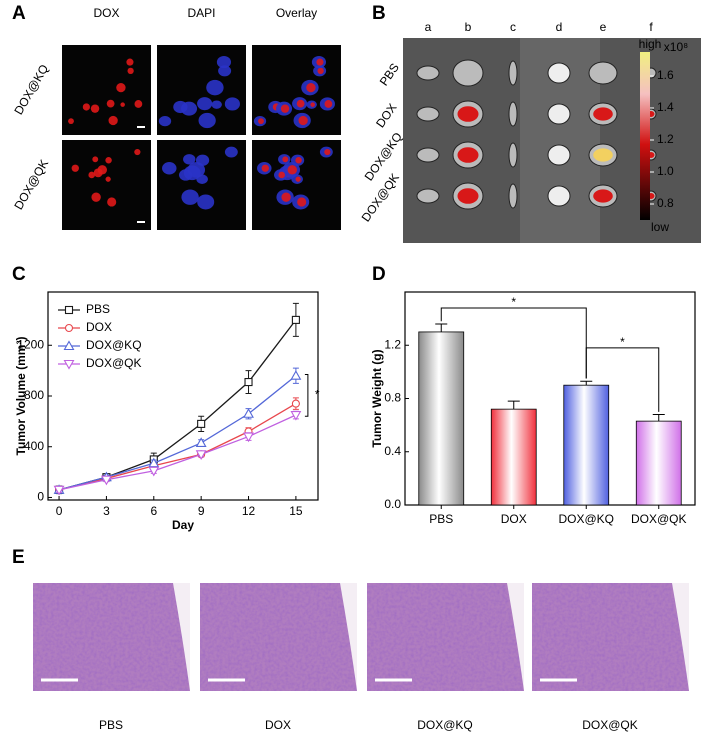 The height and width of the screenshot is (738, 709). What do you see at coordinates (30, 344) in the screenshot?
I see `y-tick-label: 1200` at bounding box center [30, 344].